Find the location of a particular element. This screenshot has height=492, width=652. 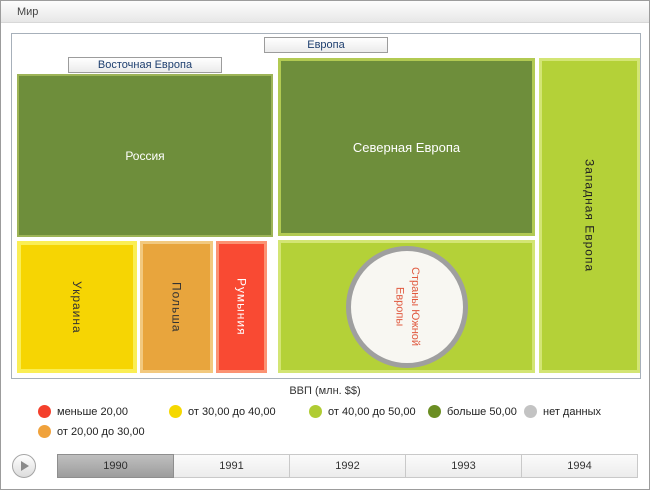

legend-item-30-40: от 30,00 до 40,00 is located at coordinates (239, 411).